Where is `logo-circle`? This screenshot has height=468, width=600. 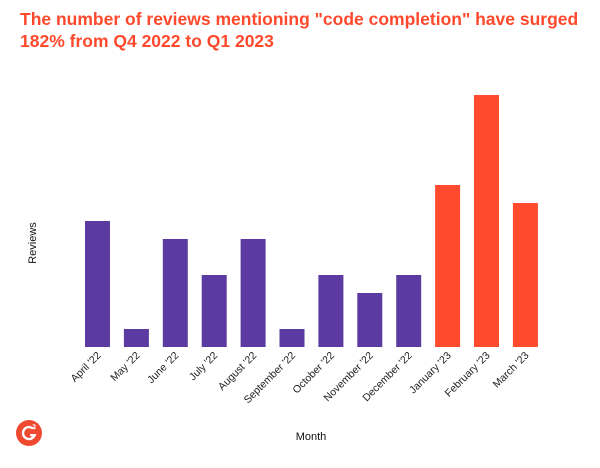
logo-circle is located at coordinates (29, 433).